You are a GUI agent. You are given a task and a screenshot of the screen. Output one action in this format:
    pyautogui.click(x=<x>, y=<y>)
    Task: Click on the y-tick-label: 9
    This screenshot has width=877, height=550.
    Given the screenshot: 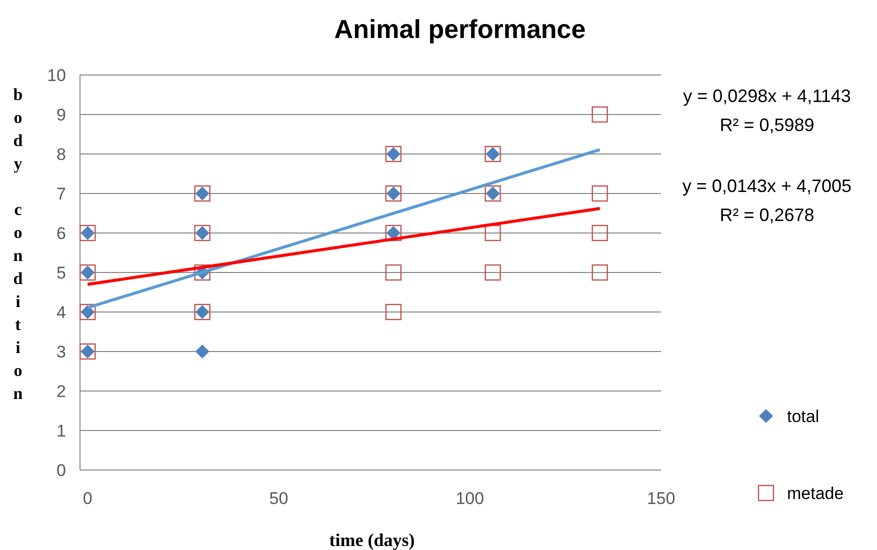 What is the action you would take?
    pyautogui.click(x=61, y=114)
    